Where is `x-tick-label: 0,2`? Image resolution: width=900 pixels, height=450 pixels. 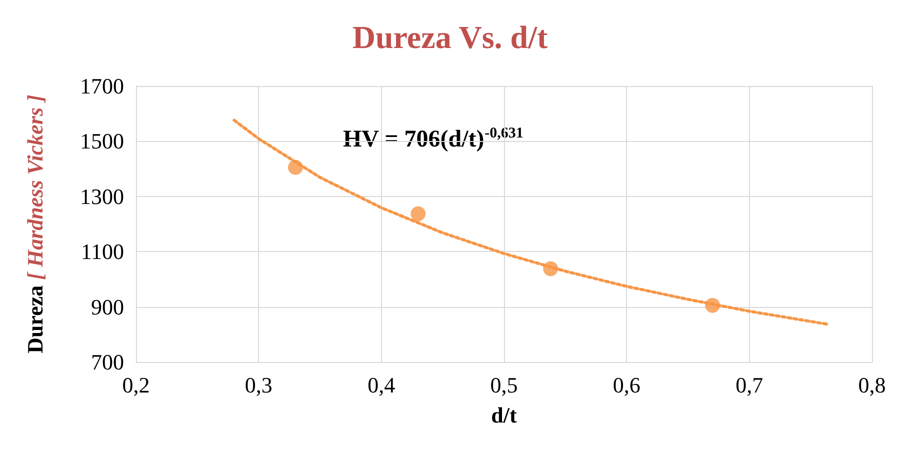 x-tick-label: 0,2 is located at coordinates (136, 385).